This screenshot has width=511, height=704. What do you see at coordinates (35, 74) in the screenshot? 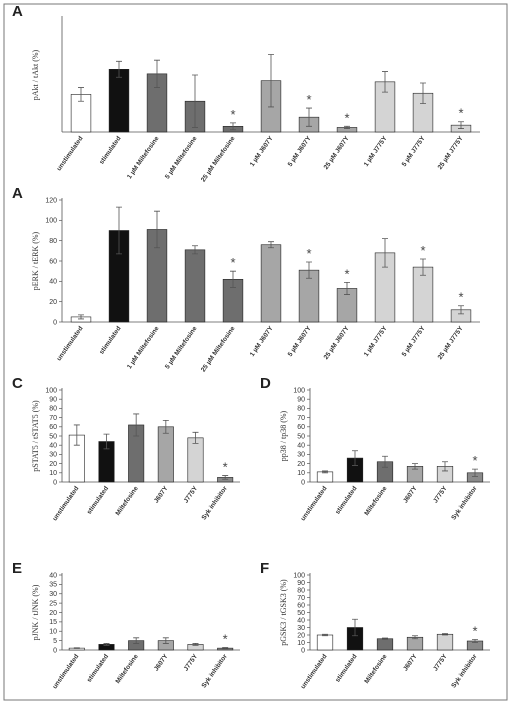
I see `y-axis-label: pAkt / tAkt (%)` at bounding box center [35, 74].